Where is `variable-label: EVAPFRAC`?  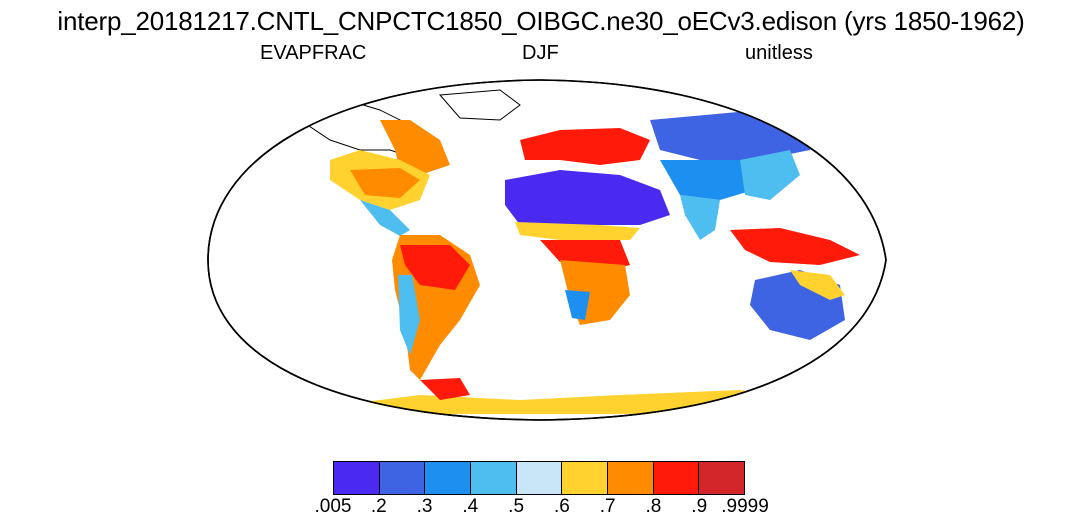
variable-label: EVAPFRAC is located at coordinates (313, 53).